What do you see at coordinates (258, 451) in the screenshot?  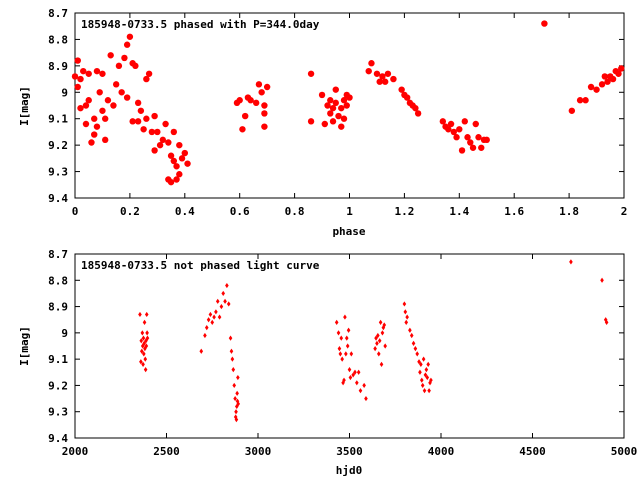 I see `x-tick-label: 3000` at bounding box center [258, 451].